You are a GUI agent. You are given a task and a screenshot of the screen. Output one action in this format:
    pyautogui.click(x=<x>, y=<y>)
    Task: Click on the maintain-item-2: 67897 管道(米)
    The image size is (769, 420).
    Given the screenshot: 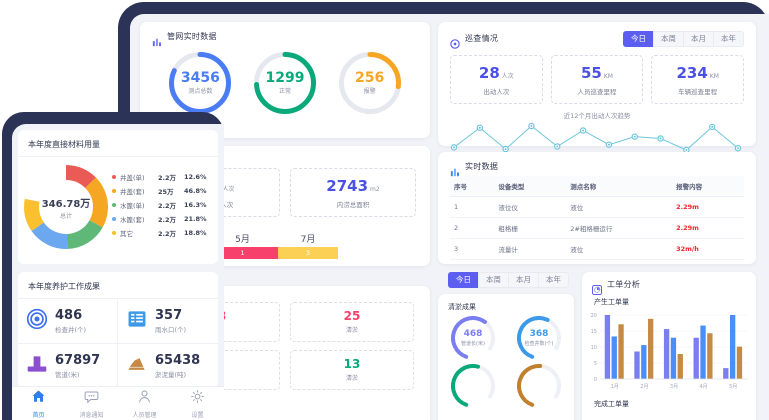 What is the action you would take?
    pyautogui.click(x=68, y=366)
    